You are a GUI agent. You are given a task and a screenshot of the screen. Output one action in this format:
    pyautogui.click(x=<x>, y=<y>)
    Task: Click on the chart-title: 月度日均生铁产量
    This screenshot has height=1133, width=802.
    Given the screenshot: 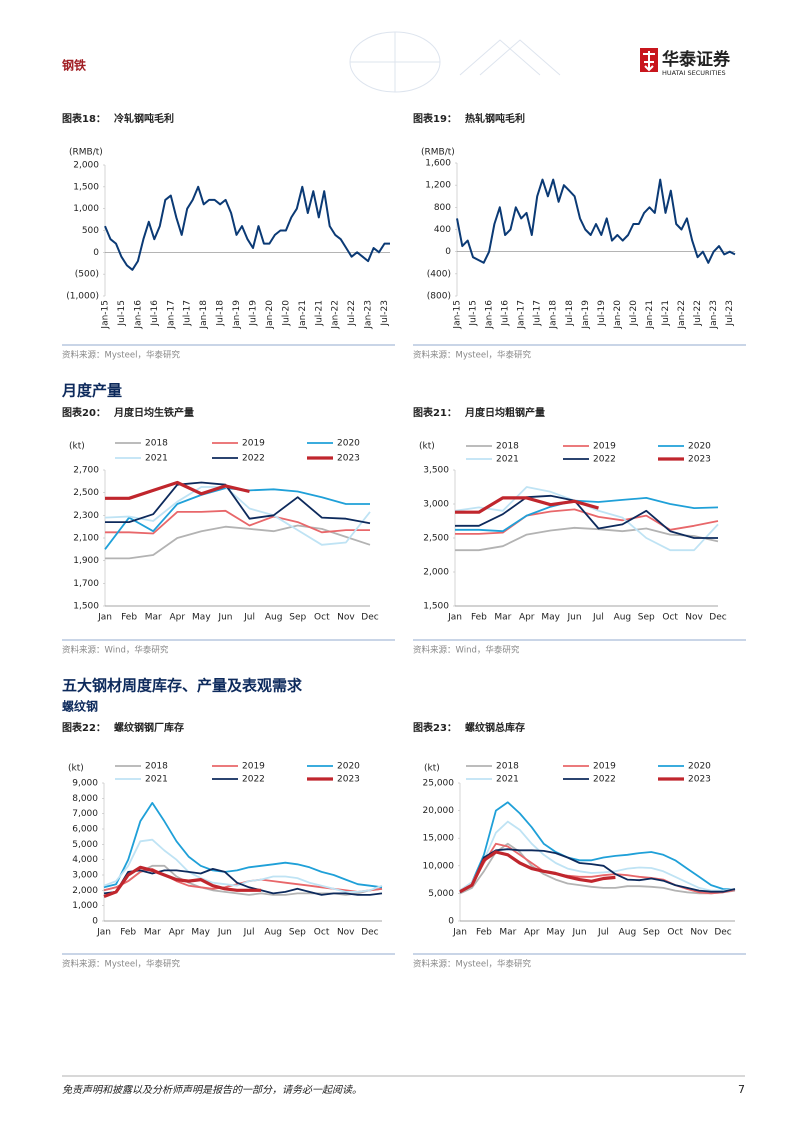 What is the action you would take?
    pyautogui.click(x=153, y=412)
    